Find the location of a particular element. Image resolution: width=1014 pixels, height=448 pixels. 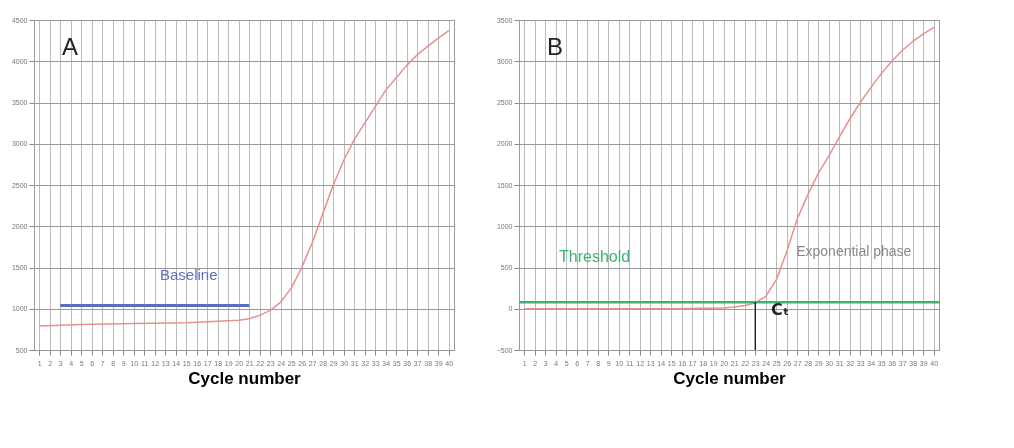

text: B is located at coordinates (555, 46).